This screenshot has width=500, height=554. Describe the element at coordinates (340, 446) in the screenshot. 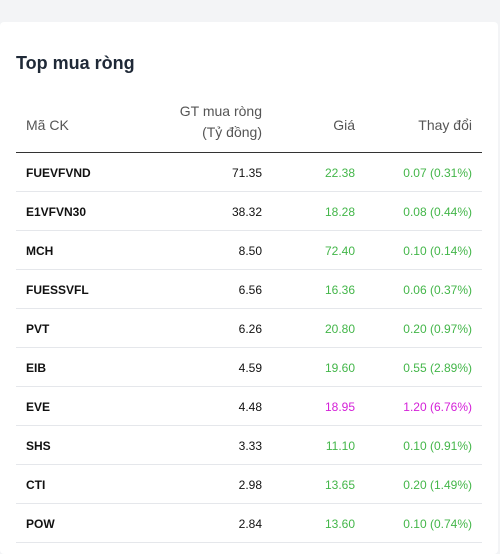

I see `price-value: 11.10` at that location.